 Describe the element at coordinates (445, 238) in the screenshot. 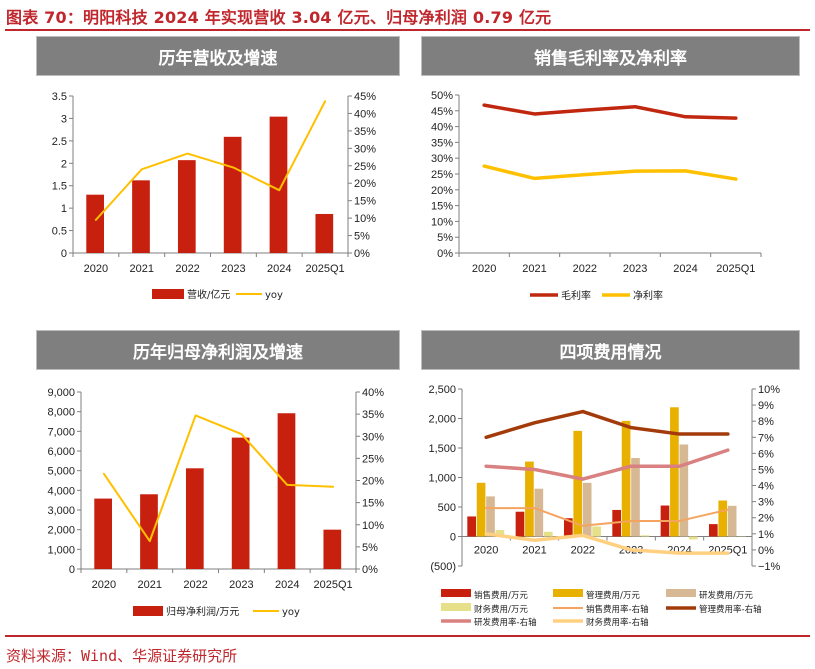

I see `y-tick-label: 5%` at that location.